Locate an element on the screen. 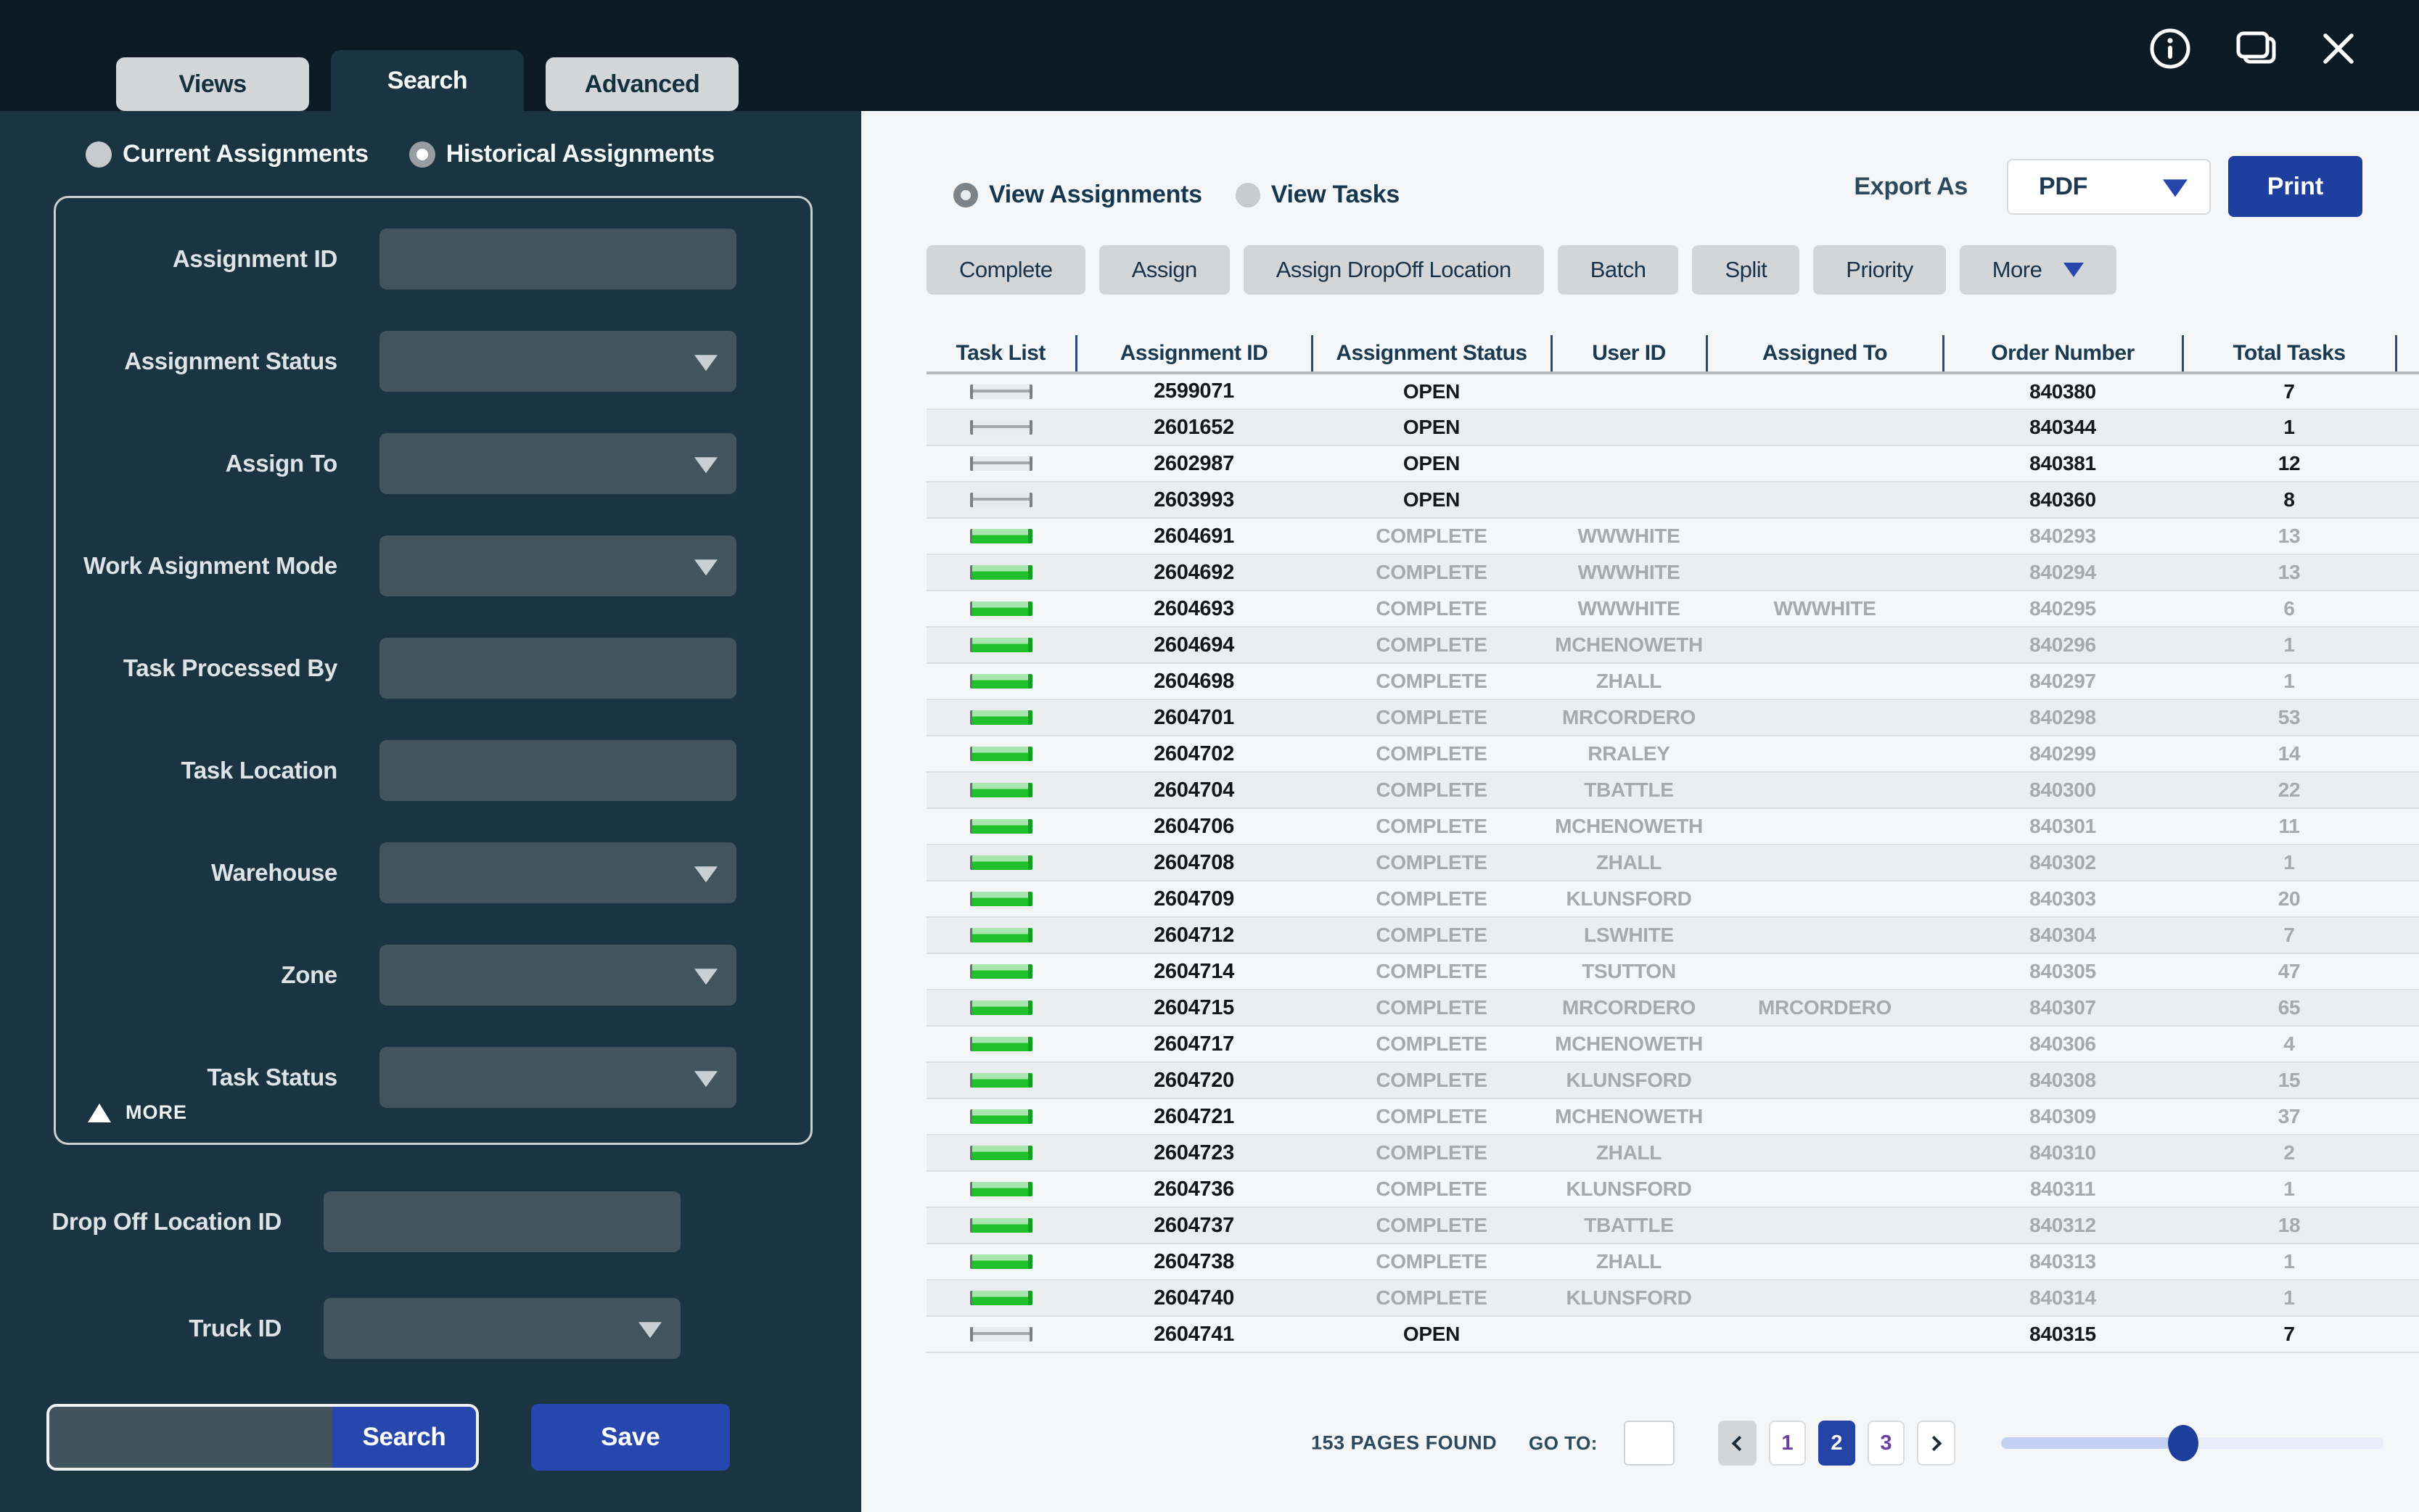 The width and height of the screenshot is (2419, 1512). priority-button: Priority is located at coordinates (1879, 270).